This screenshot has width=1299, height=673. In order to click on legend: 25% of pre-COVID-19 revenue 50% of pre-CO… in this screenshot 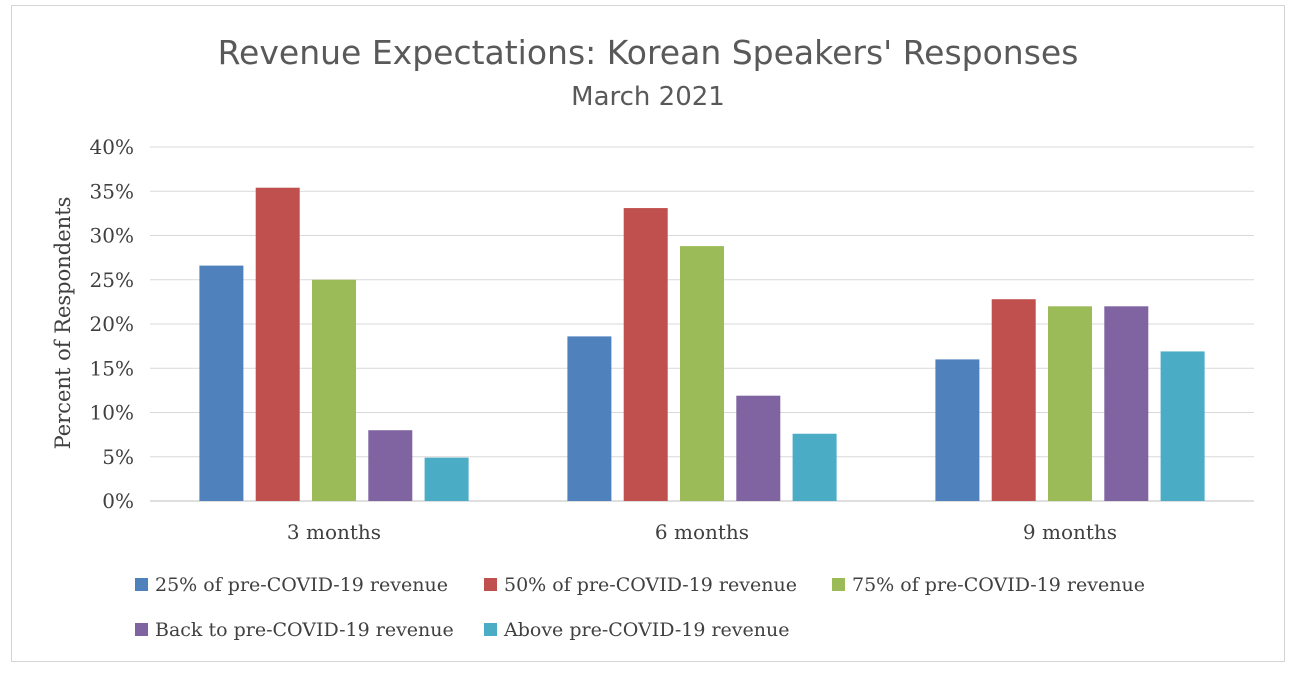, I will do `click(640, 607)`.